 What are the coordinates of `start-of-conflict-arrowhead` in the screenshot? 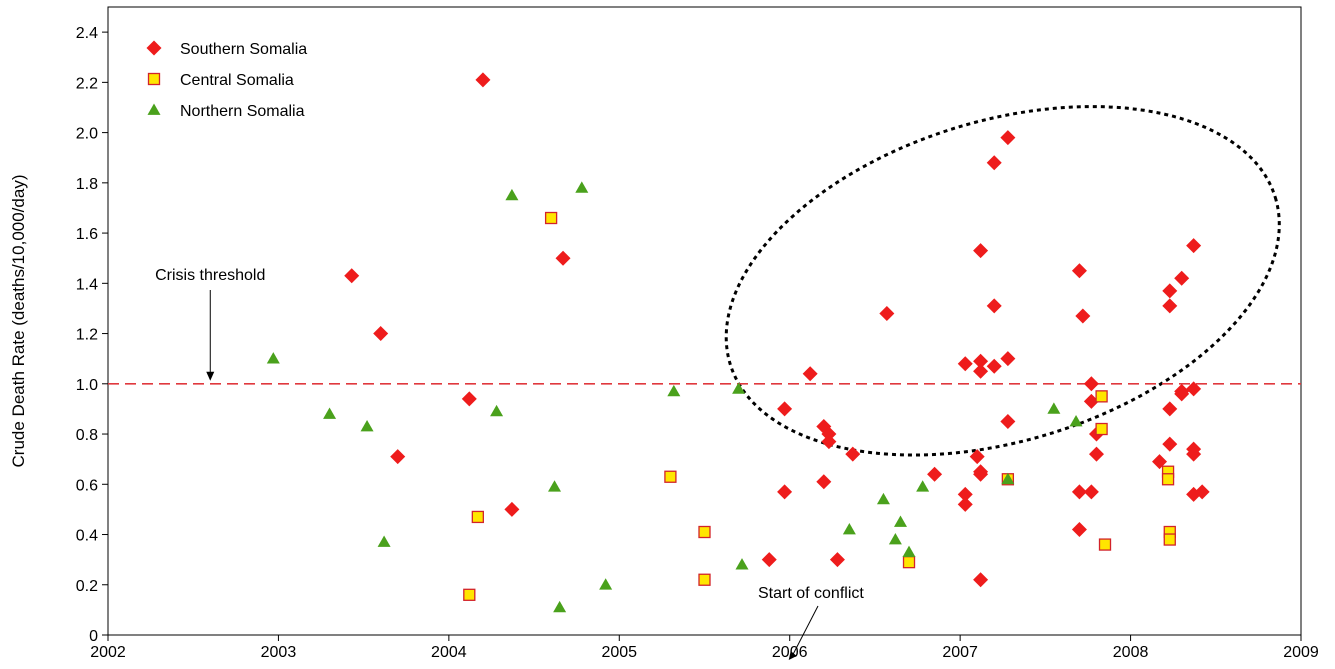 It's located at (792, 655).